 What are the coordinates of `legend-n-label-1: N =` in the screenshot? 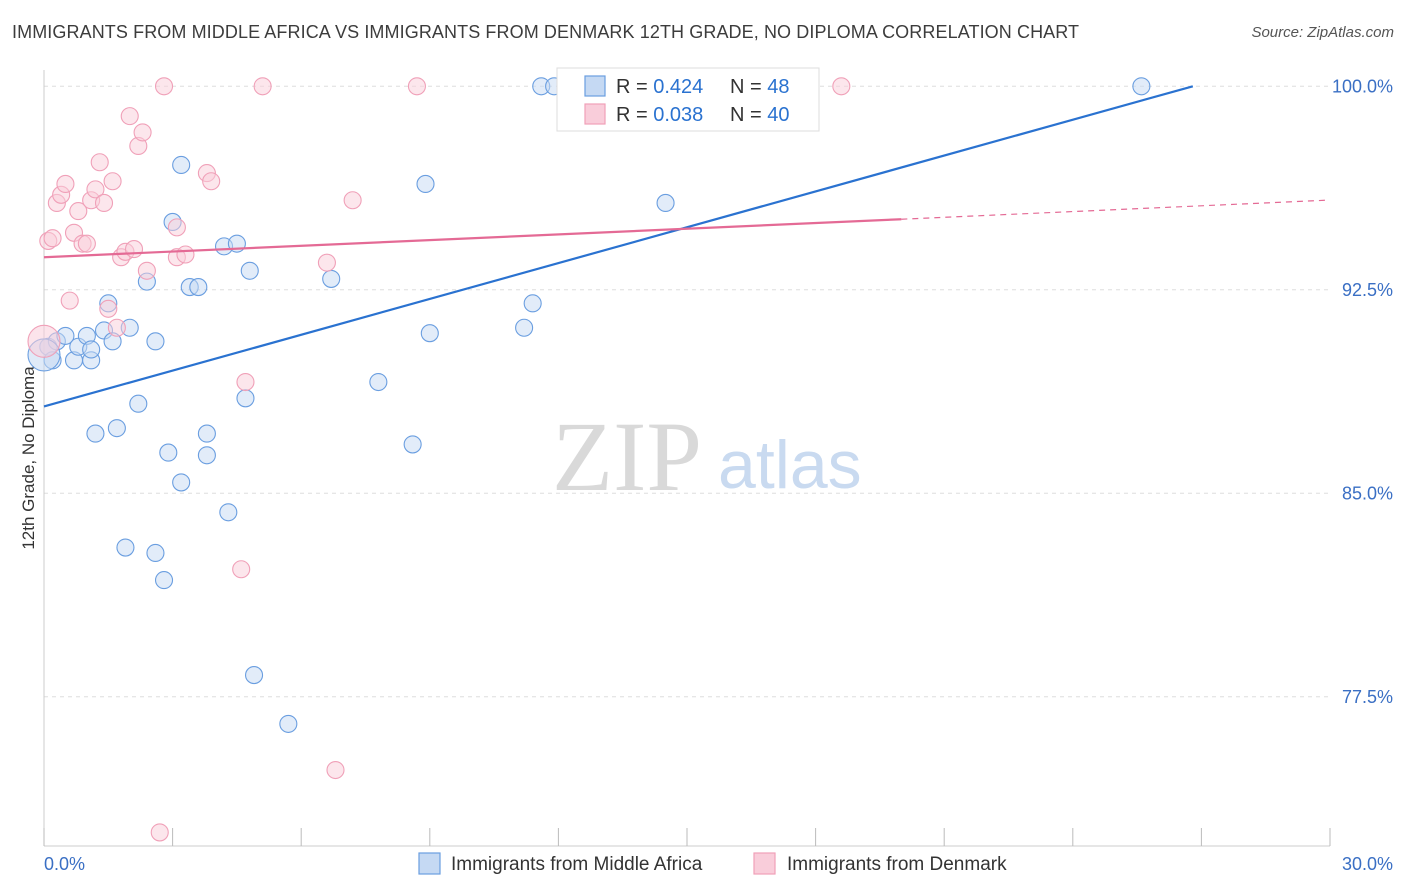 It's located at (748, 87).